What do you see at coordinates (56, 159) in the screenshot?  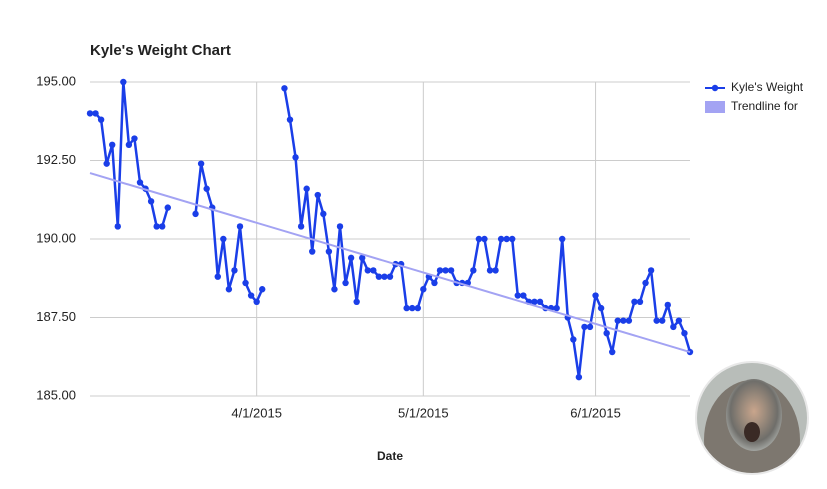 I see `y-tick-label: 192.50` at bounding box center [56, 159].